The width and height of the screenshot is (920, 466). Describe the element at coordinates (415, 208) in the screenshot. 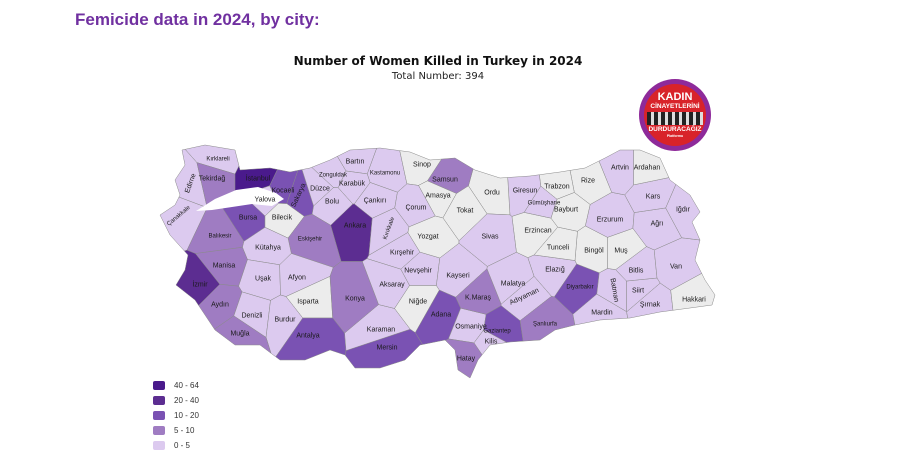

I see `province-label: Çorum` at that location.